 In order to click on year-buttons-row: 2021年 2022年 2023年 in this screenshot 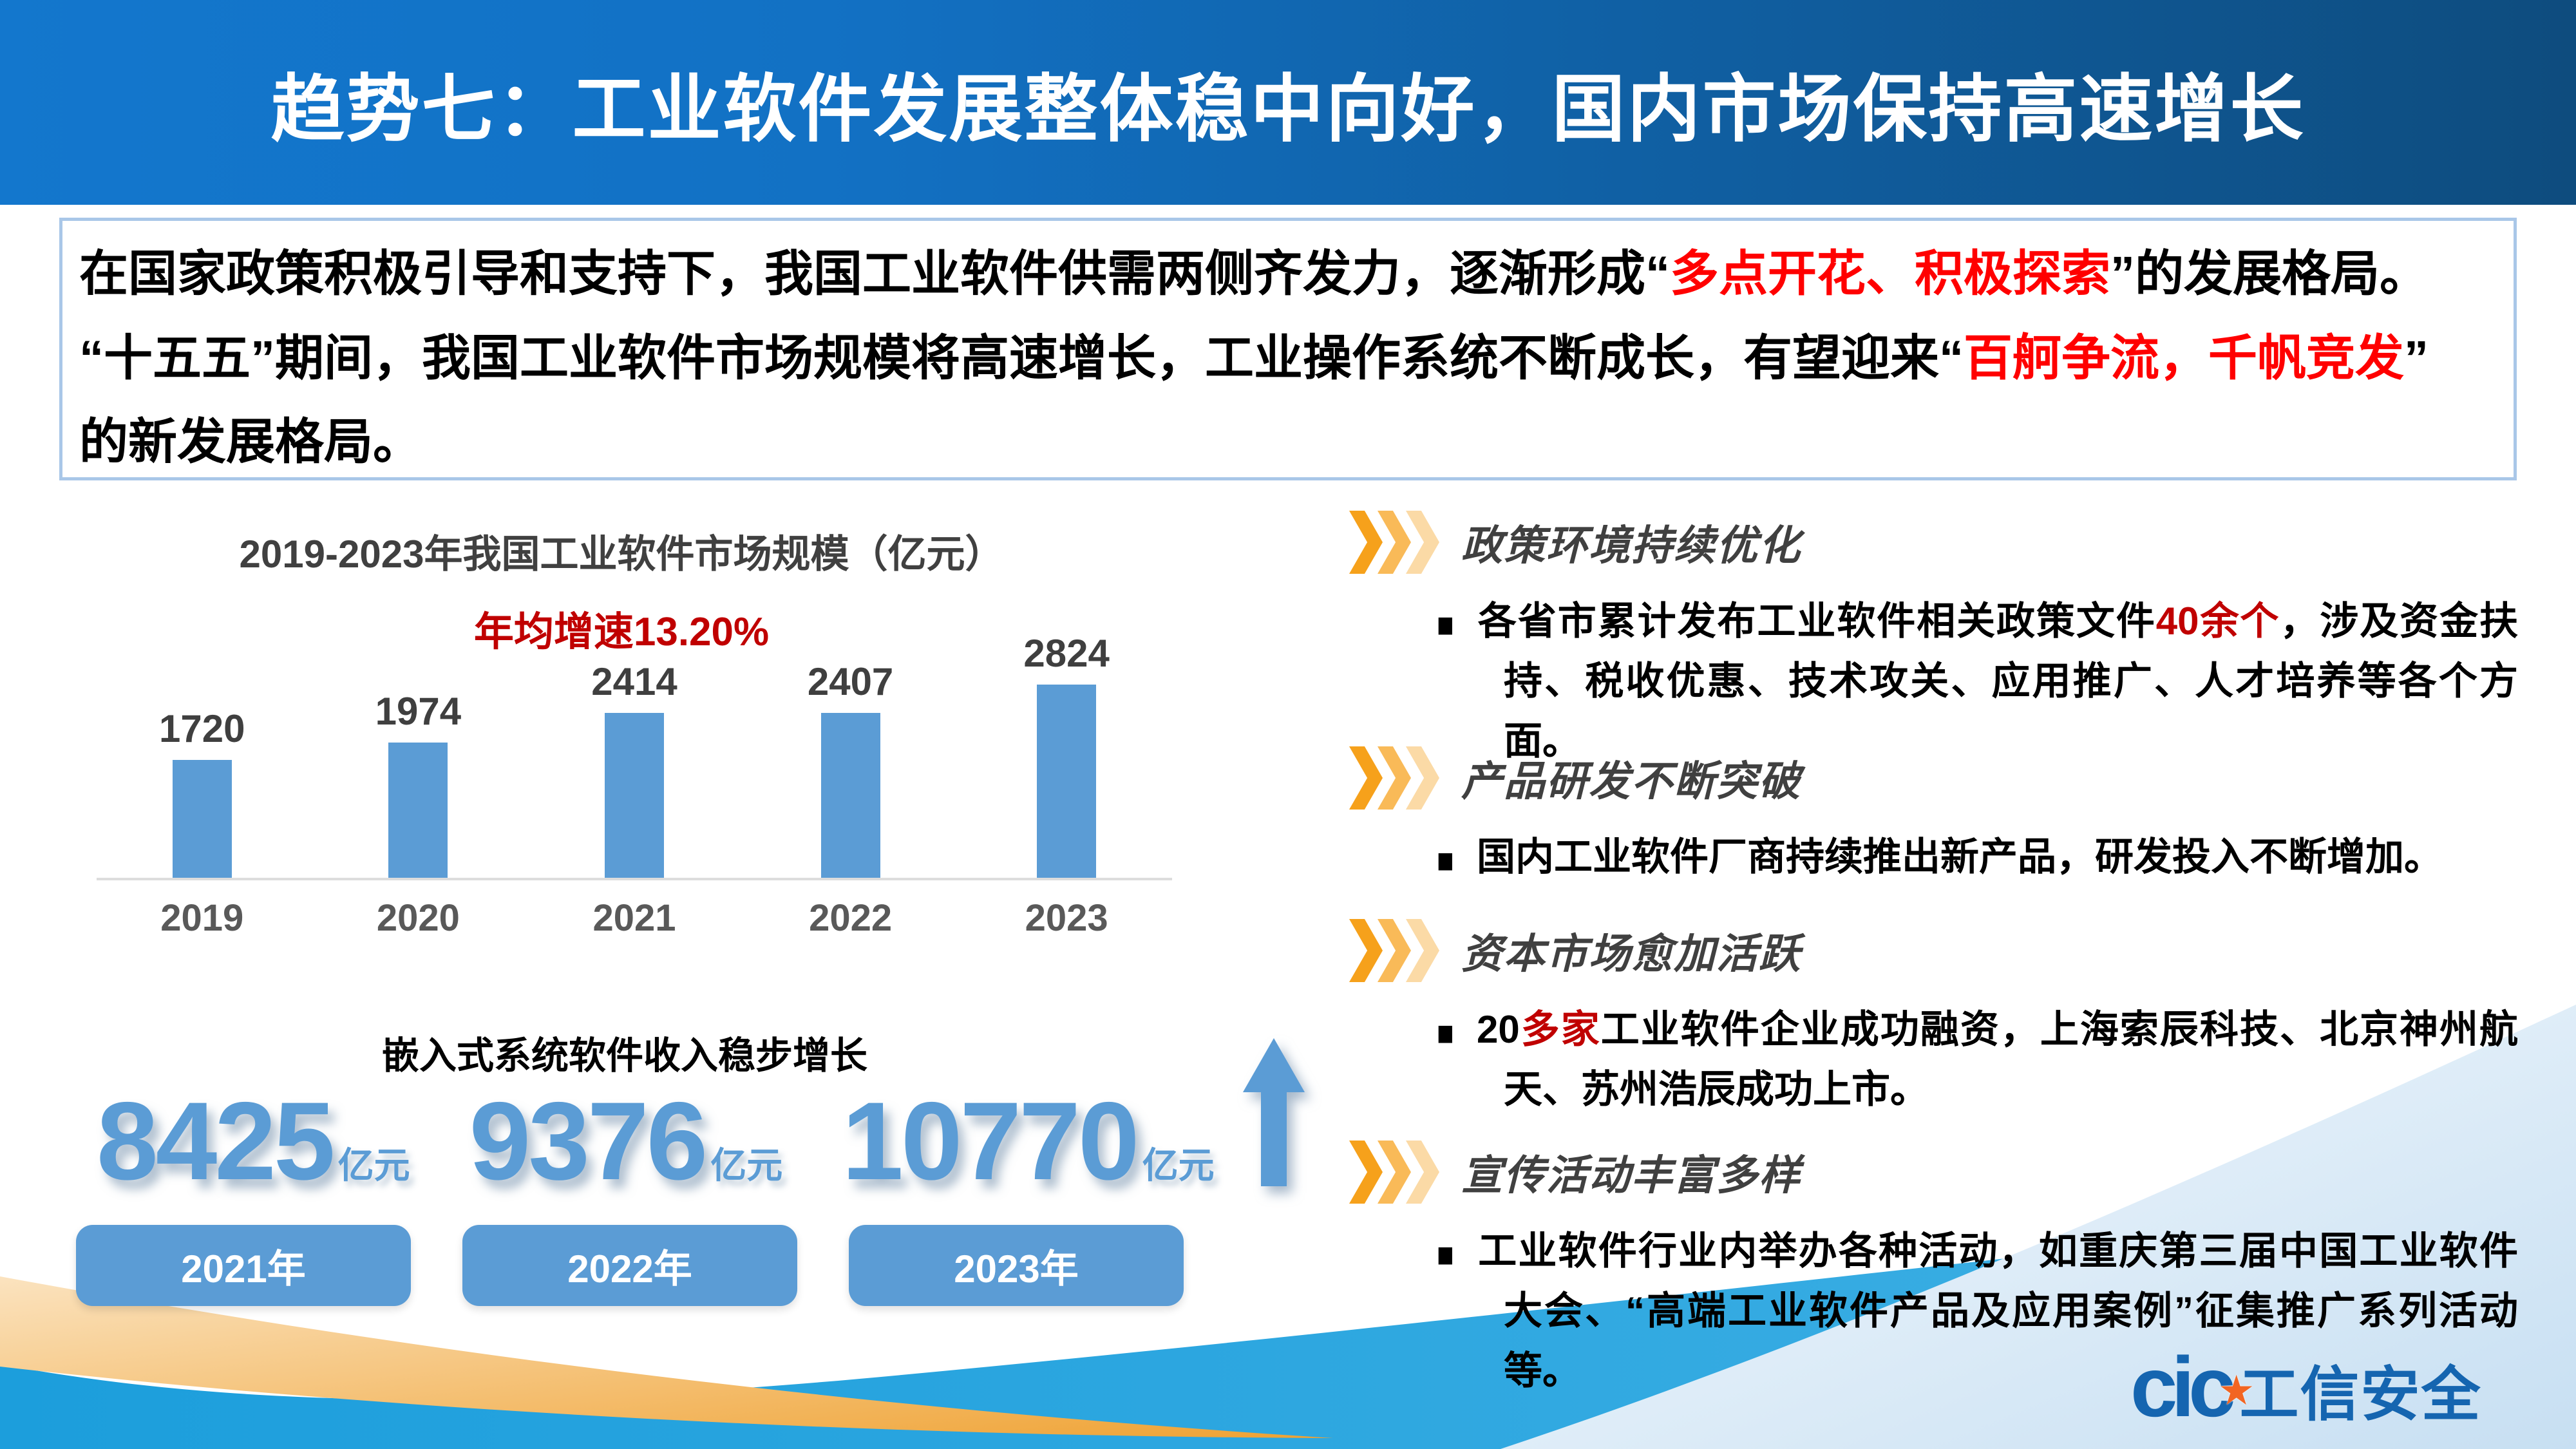, I will do `click(630, 1265)`.